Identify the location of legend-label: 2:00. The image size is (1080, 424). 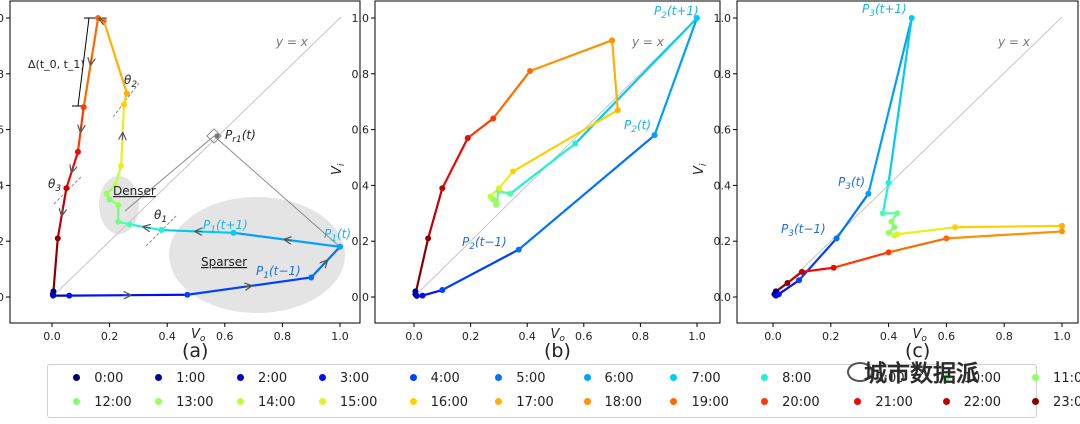
(273, 378).